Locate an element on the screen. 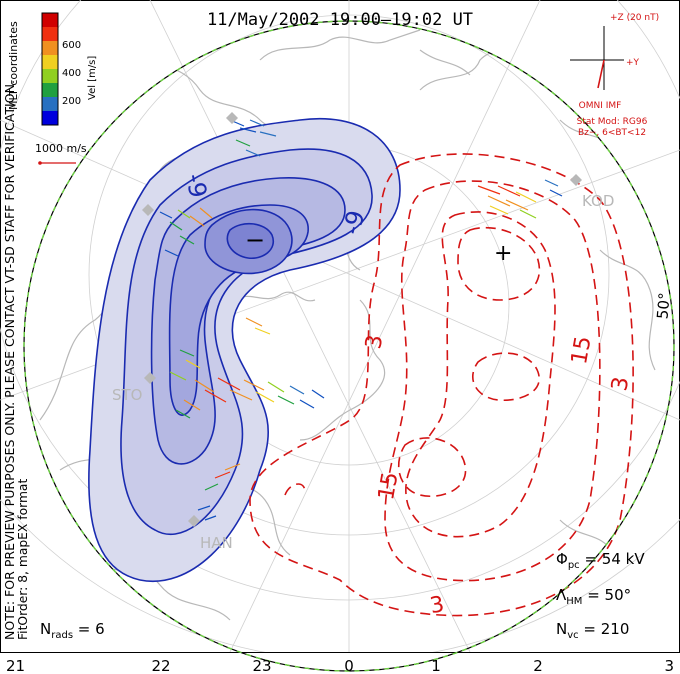 Image resolution: width=680 pixels, height=674 pixels. station-marker-north is located at coordinates (232, 118).